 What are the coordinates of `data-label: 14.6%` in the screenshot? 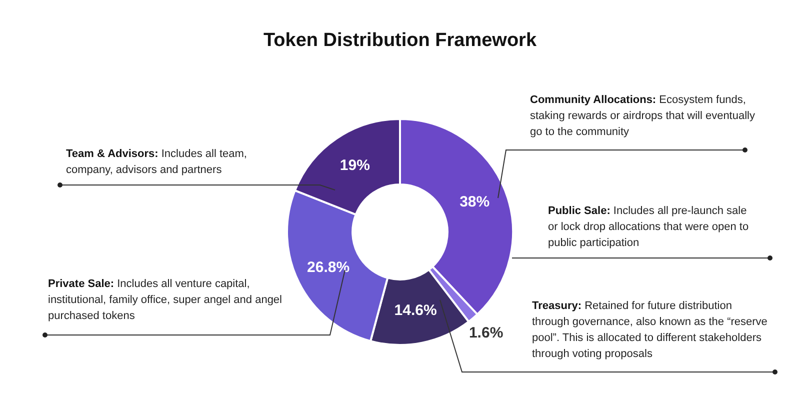 It's located at (415, 310).